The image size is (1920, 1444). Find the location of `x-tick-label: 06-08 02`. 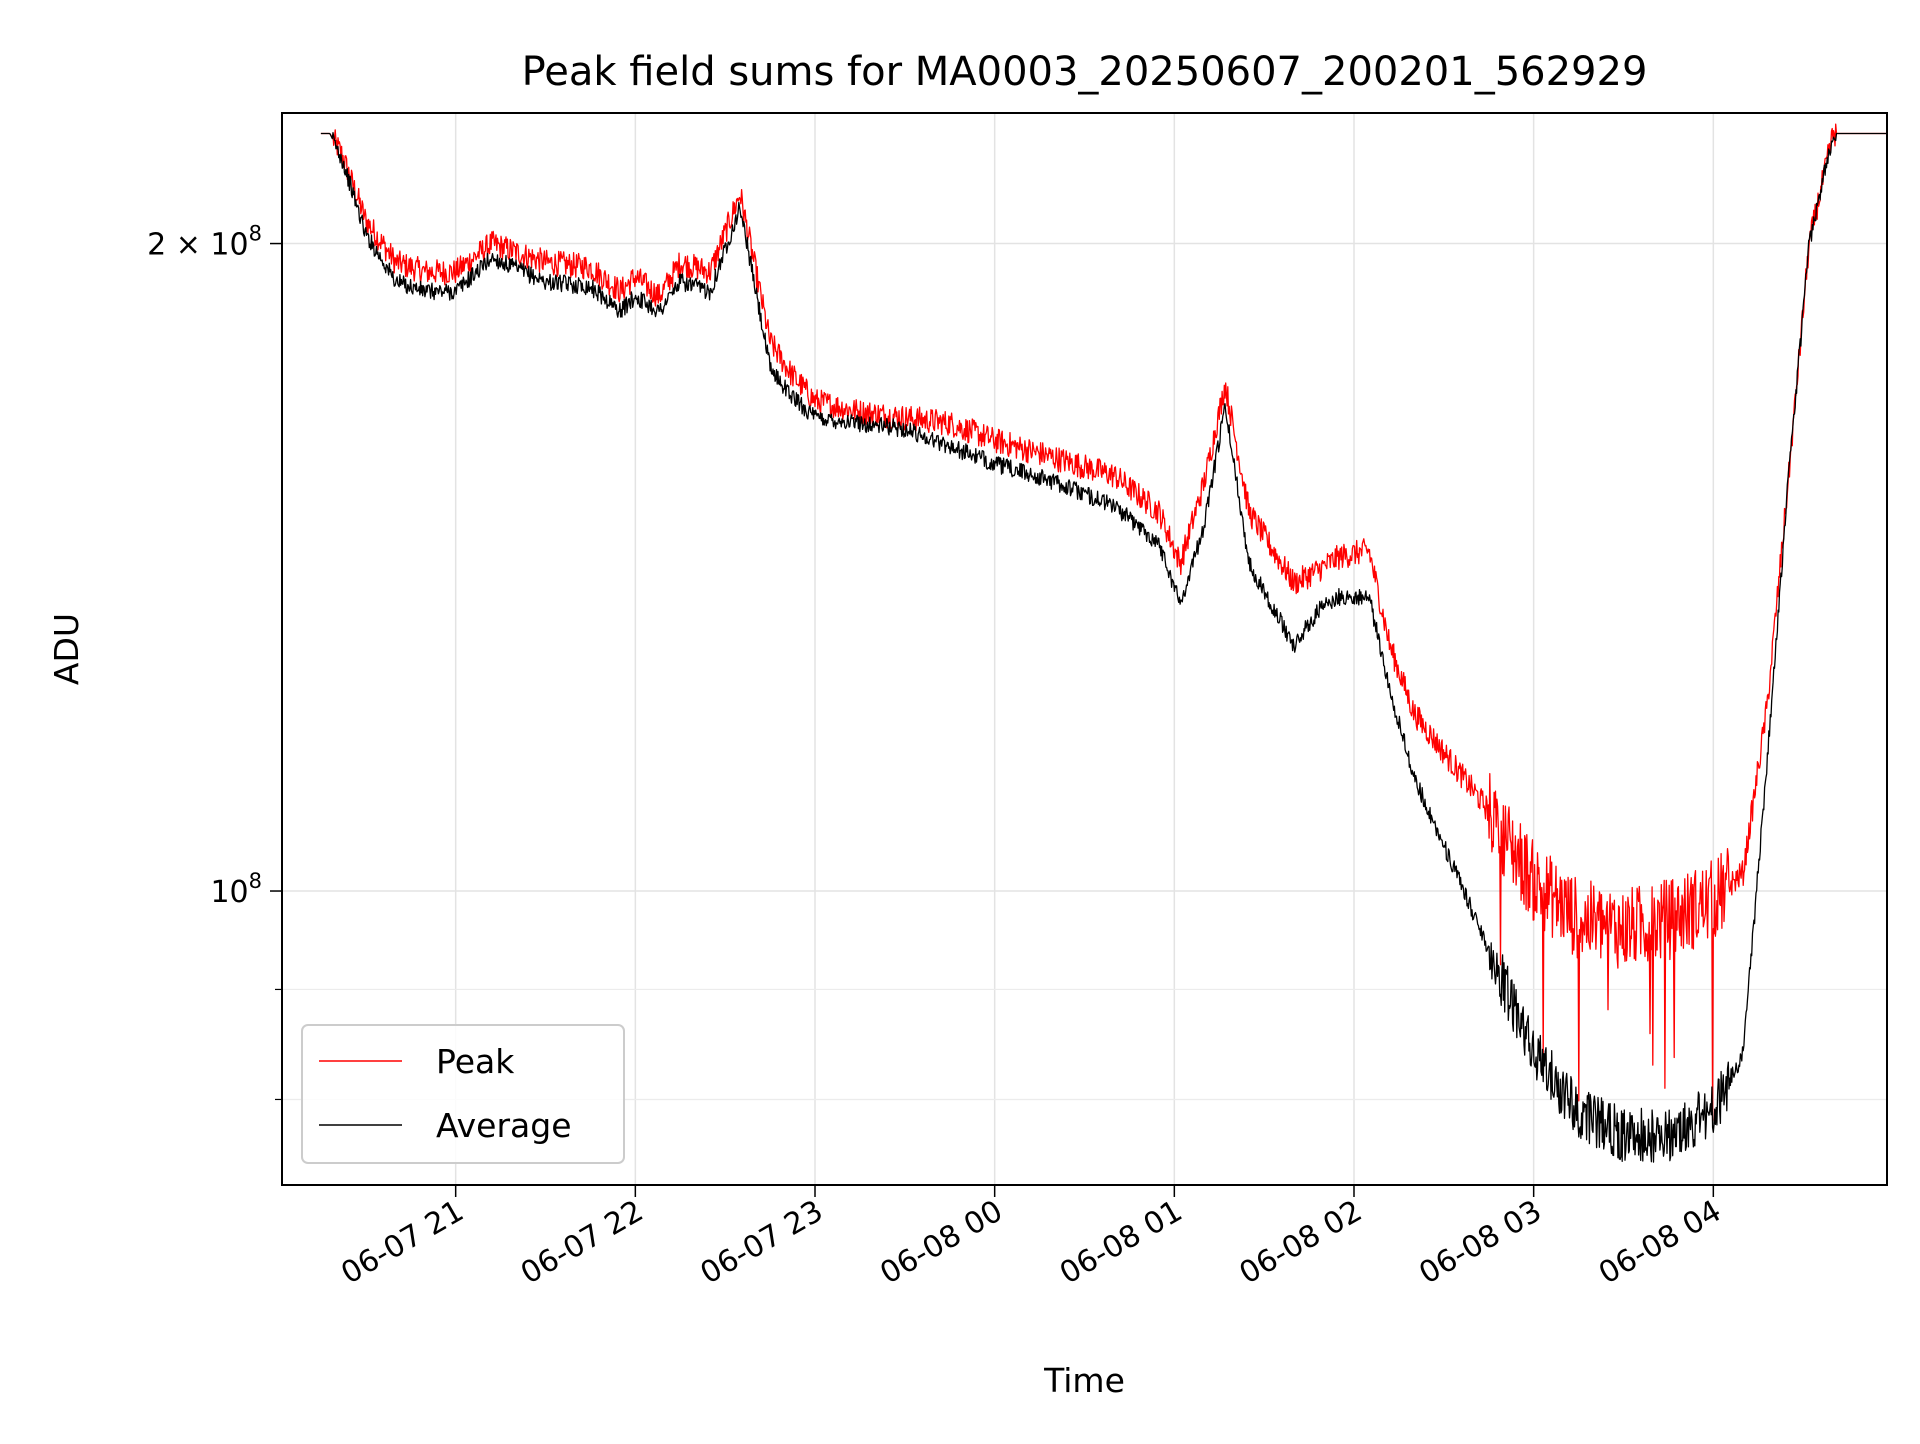

x-tick-label: 06-08 02 is located at coordinates (1301, 1243).